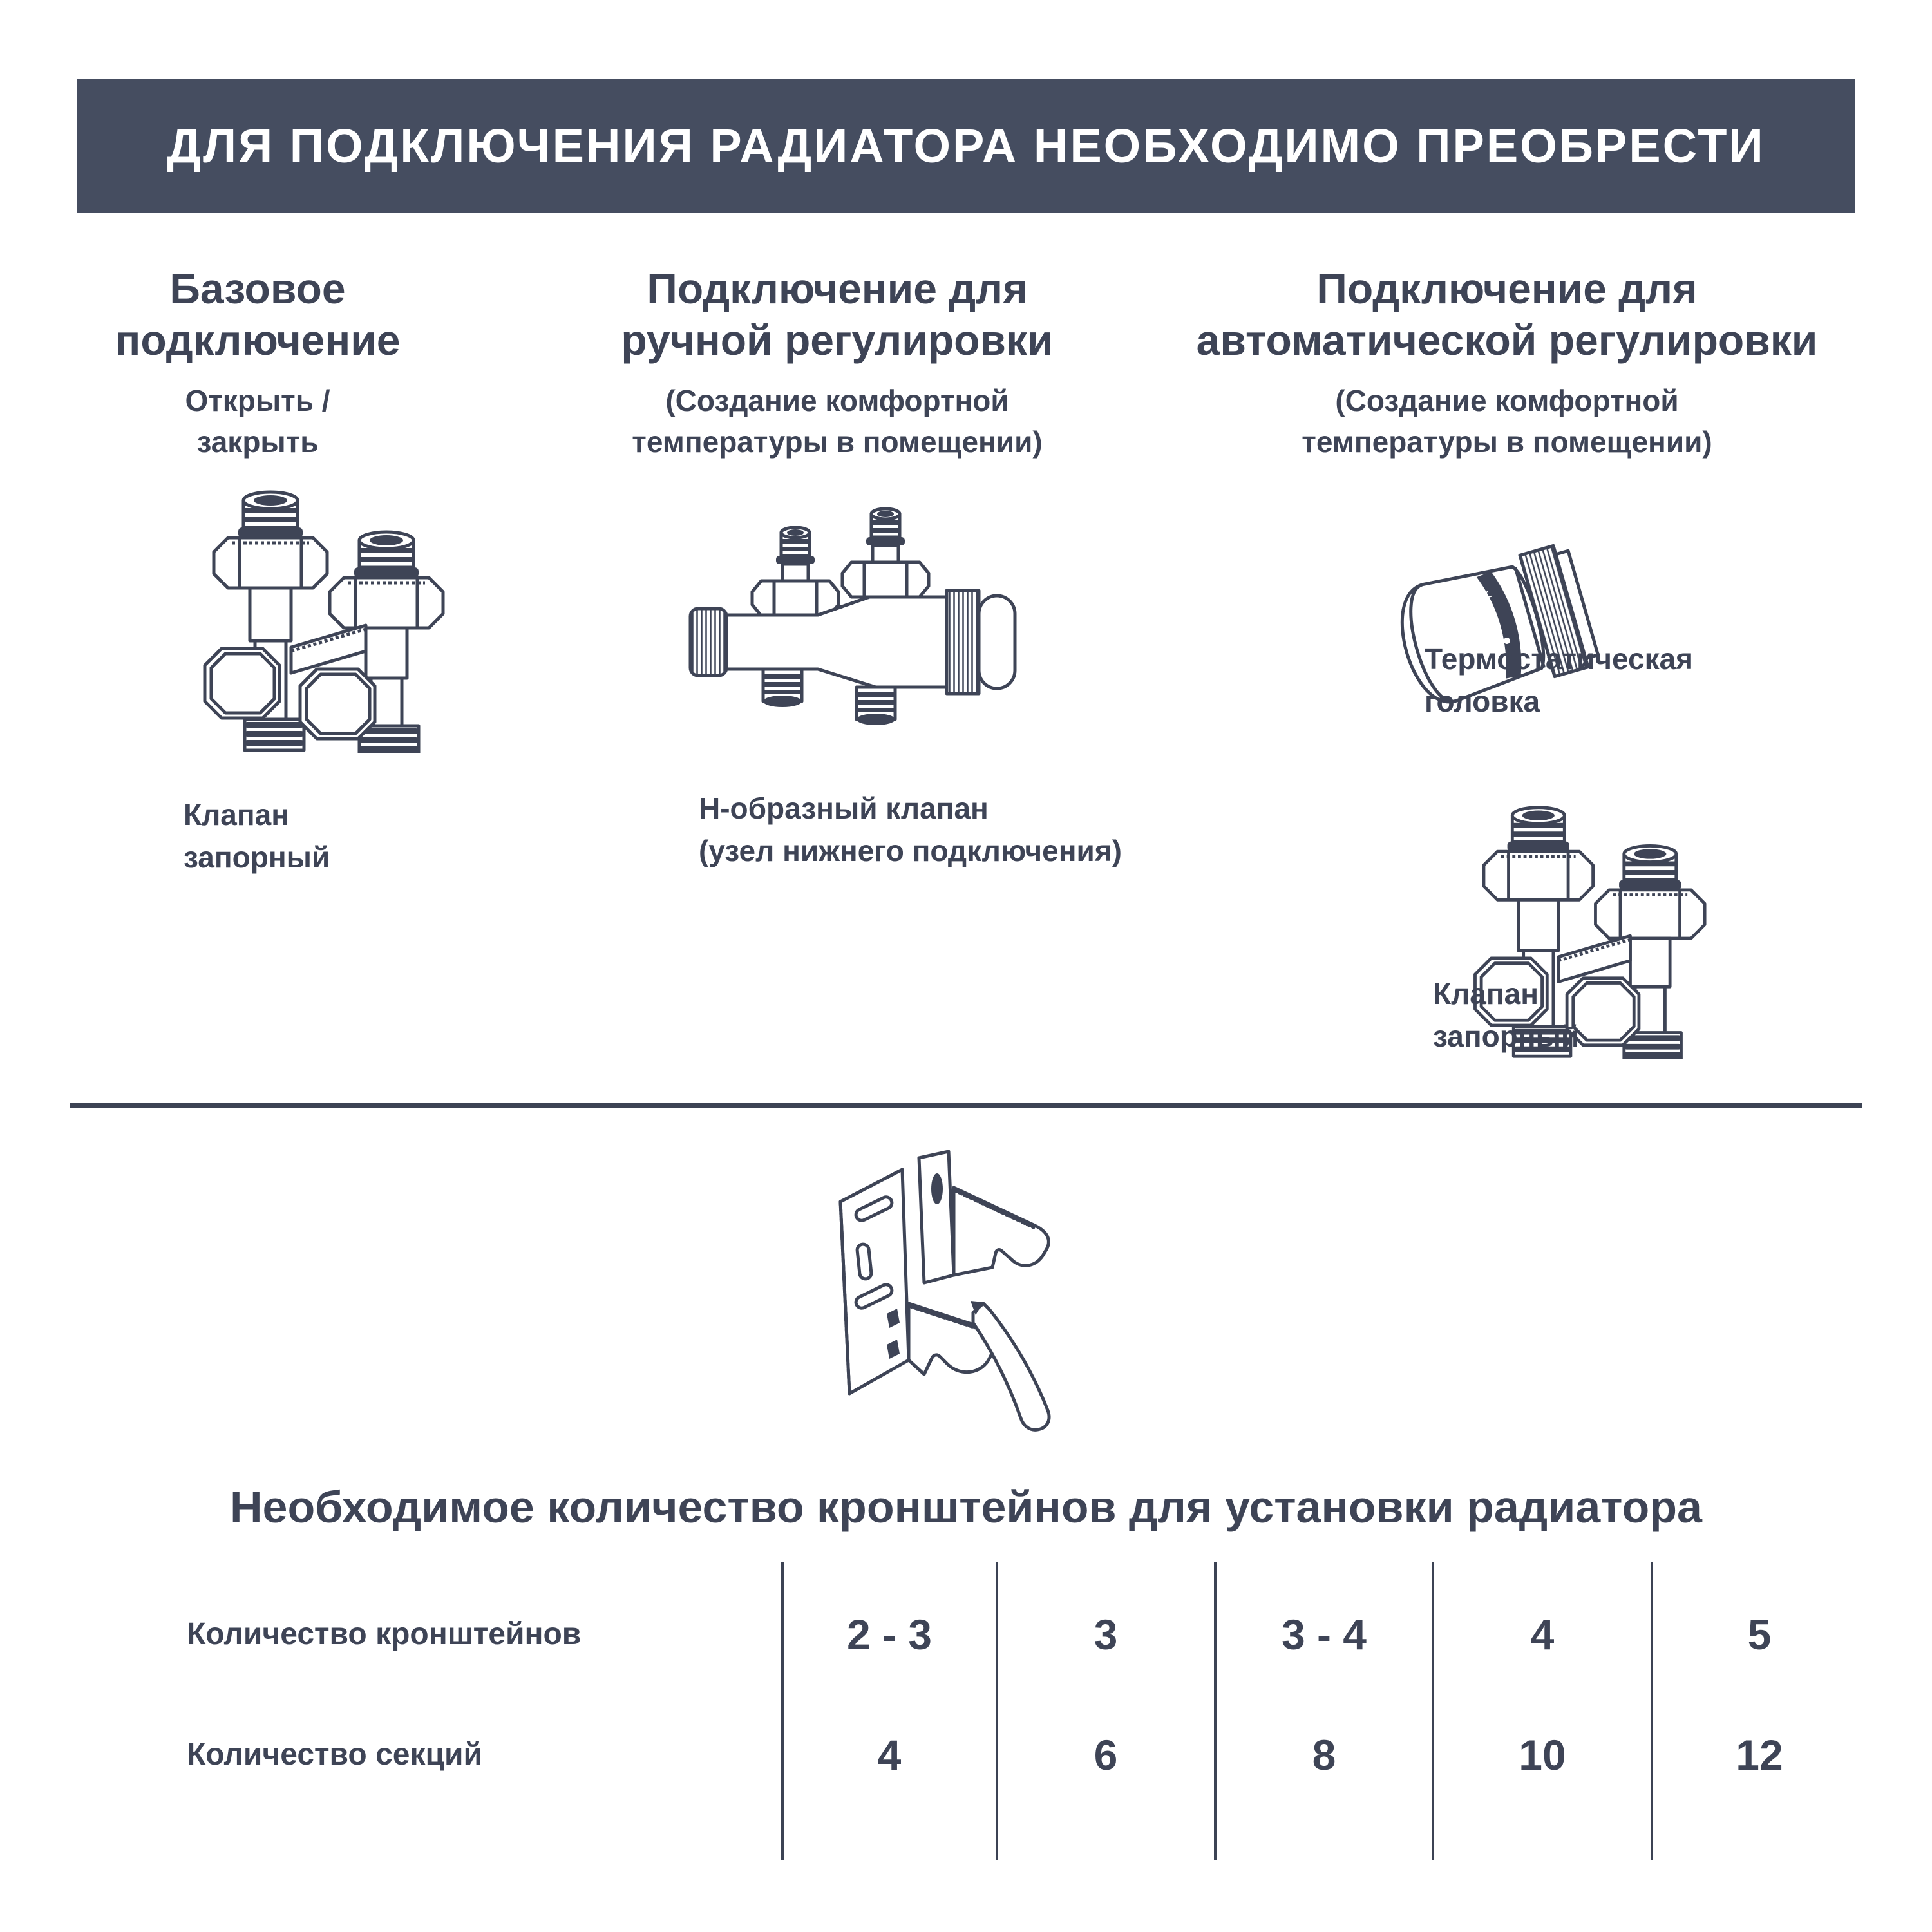 The height and width of the screenshot is (1932, 1932). What do you see at coordinates (257, 421) in the screenshot?
I see `basic-connection-subtitle: Открыть / закрыть` at bounding box center [257, 421].